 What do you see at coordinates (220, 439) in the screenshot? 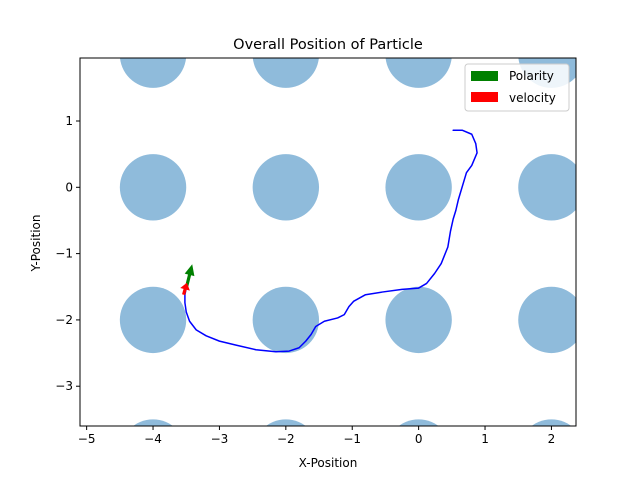
I see `x-tick-label: −3` at bounding box center [220, 439].